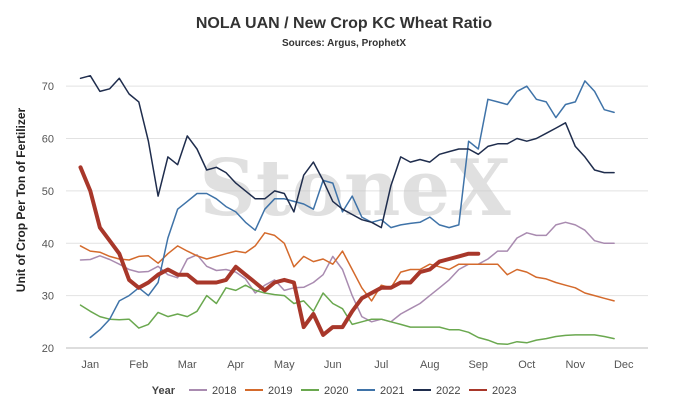 Image resolution: width=689 pixels, height=411 pixels. Describe the element at coordinates (48, 297) in the screenshot. I see `y-tick-label: 30` at that location.